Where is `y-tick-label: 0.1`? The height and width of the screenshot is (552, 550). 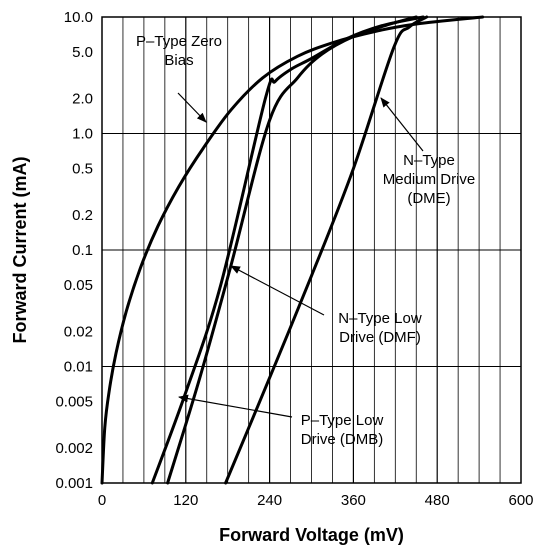 y-tick-label: 0.1 is located at coordinates (82, 250).